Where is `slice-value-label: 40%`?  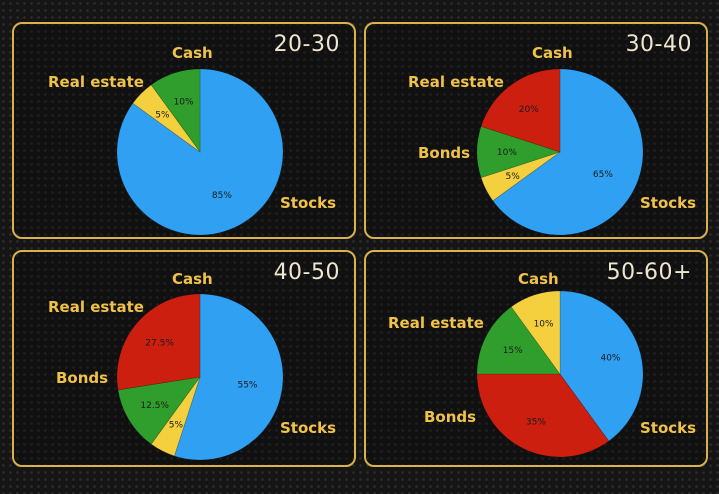 slice-value-label: 40% is located at coordinates (610, 359).